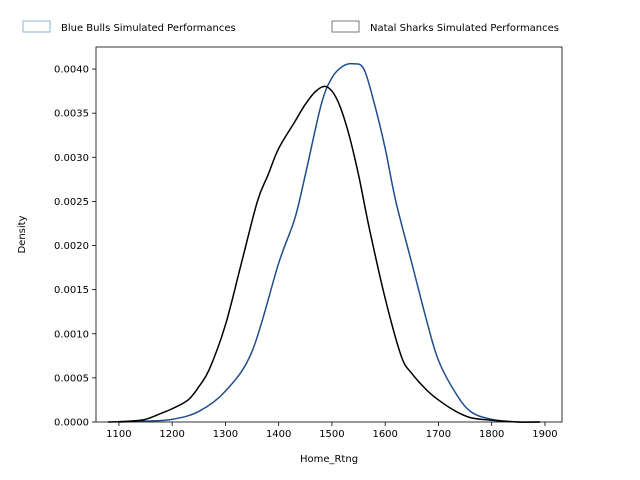 This screenshot has width=640, height=480. Describe the element at coordinates (225, 434) in the screenshot. I see `x-tick-label: 1300` at that location.